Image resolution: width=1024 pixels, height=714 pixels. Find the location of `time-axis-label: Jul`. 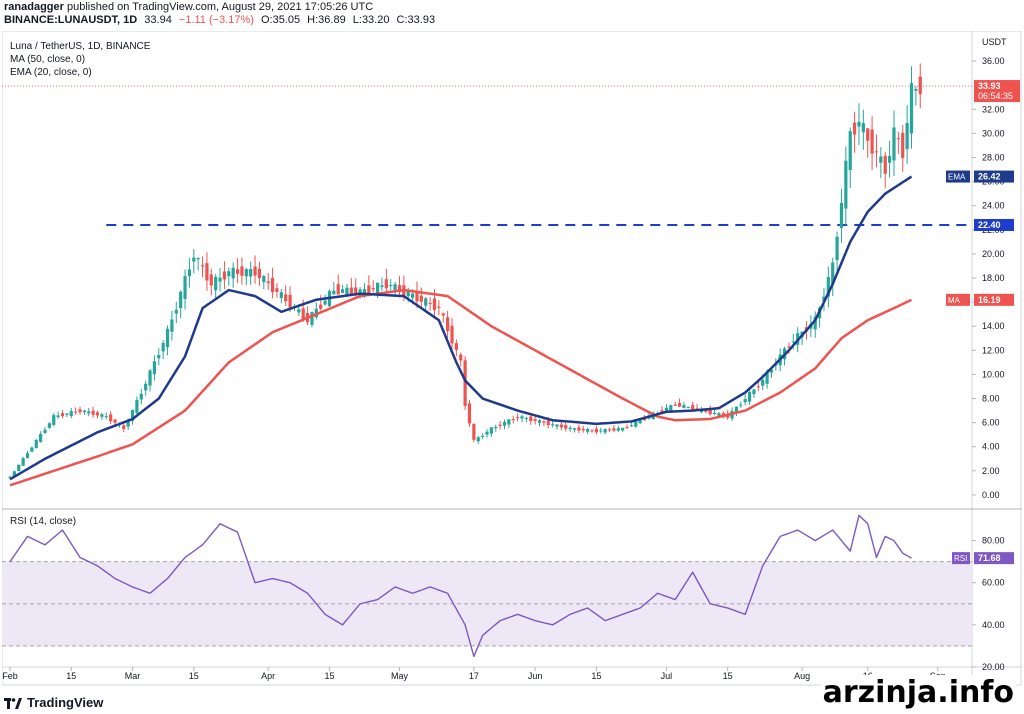

time-axis-label: Jul is located at coordinates (667, 676).